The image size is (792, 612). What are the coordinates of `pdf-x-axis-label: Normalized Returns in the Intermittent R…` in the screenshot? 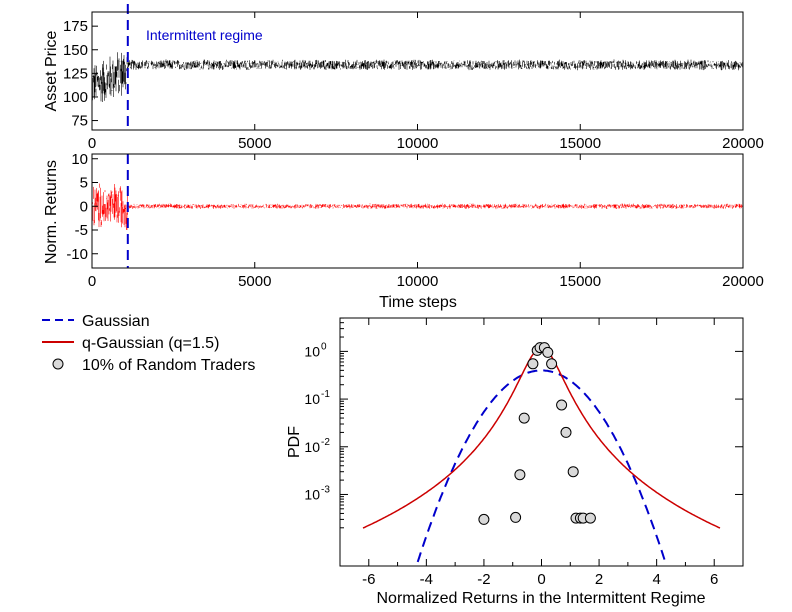 It's located at (540, 598).